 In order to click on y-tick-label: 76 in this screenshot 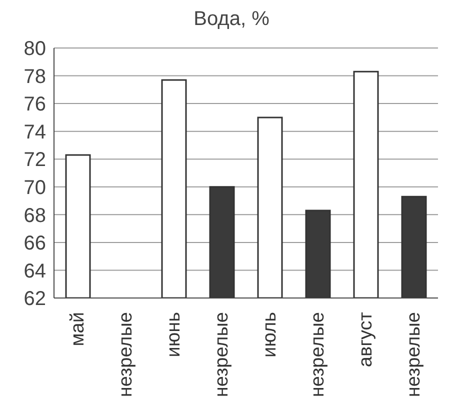, I will do `click(35, 105)`.